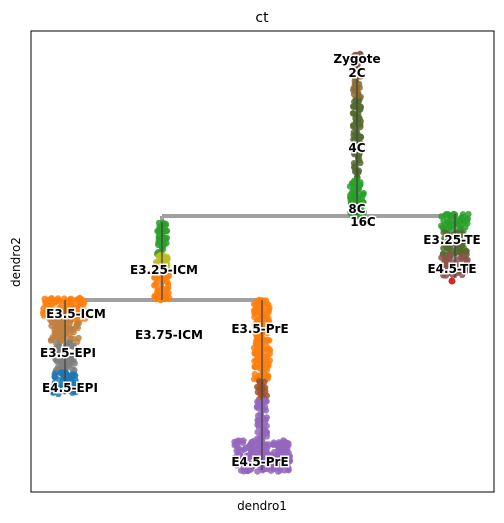  Describe the element at coordinates (68, 353) in the screenshot. I see `node-label-e3-5-epi: E3.5-EPI` at that location.